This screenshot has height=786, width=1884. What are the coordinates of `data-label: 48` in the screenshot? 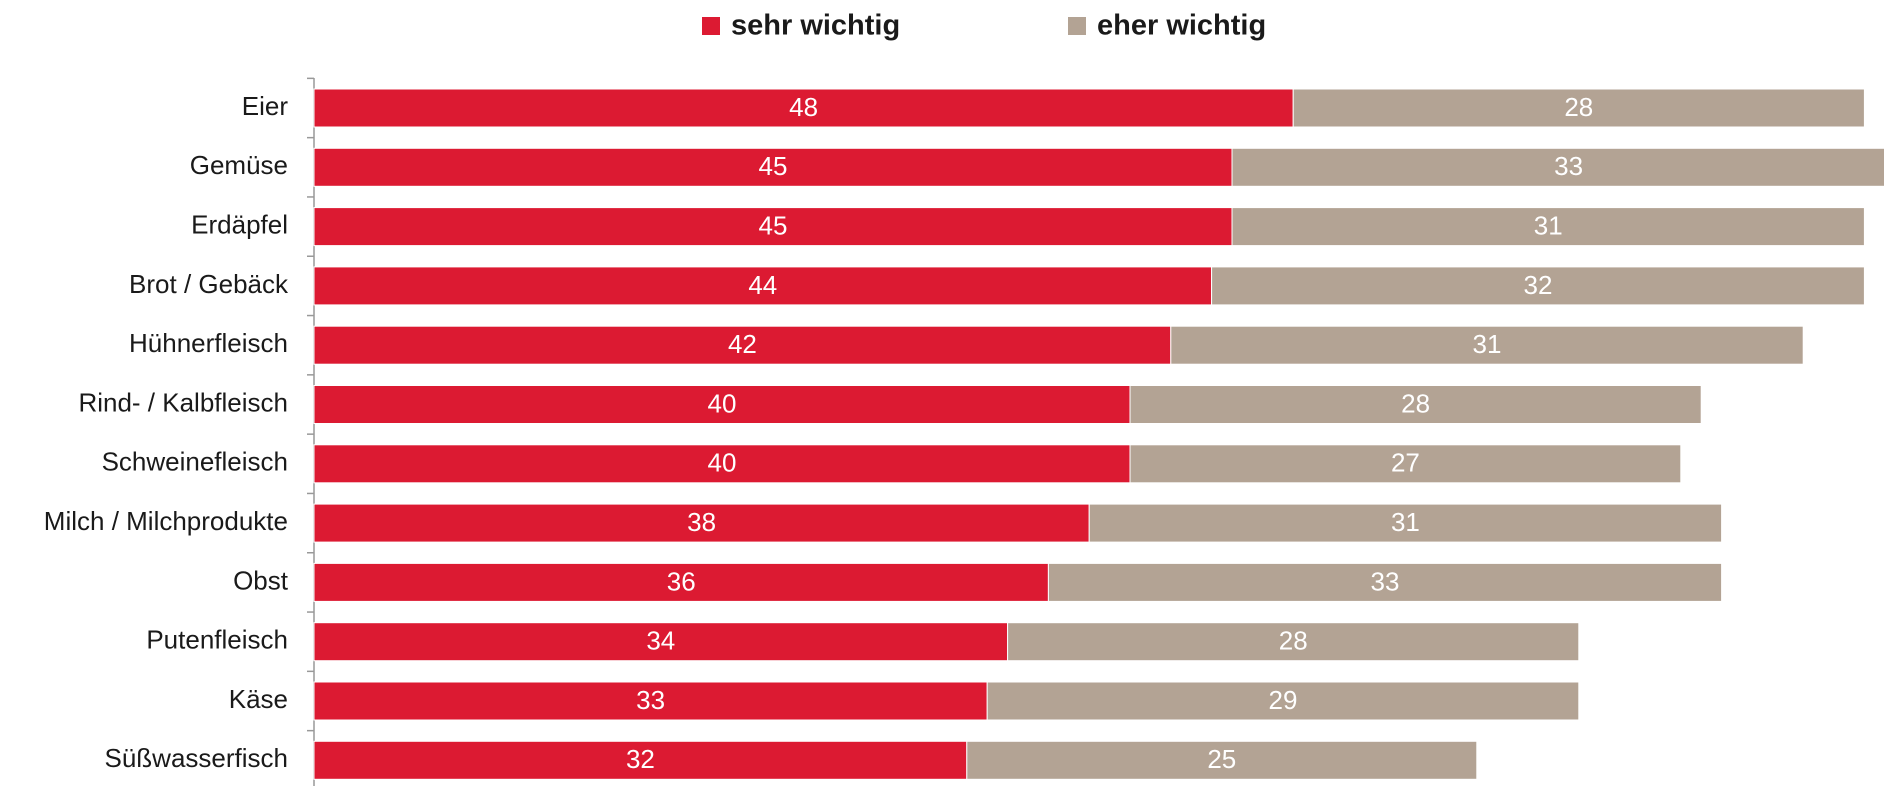 It's located at (803, 107).